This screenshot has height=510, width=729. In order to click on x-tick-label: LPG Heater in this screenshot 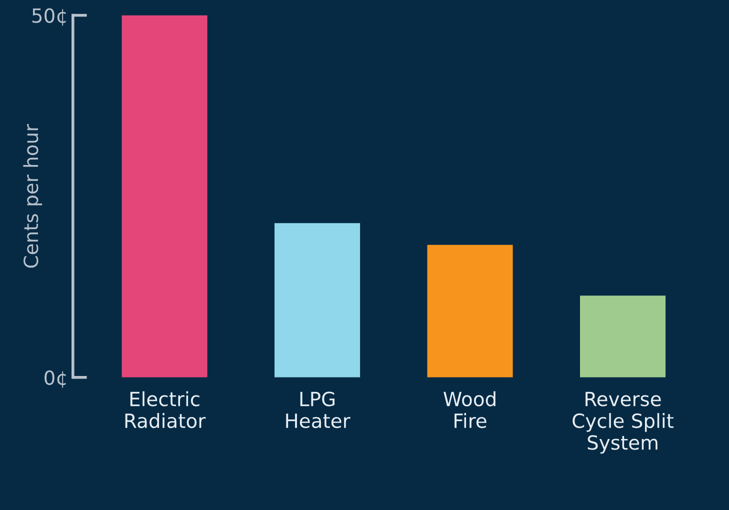, I will do `click(318, 410)`.